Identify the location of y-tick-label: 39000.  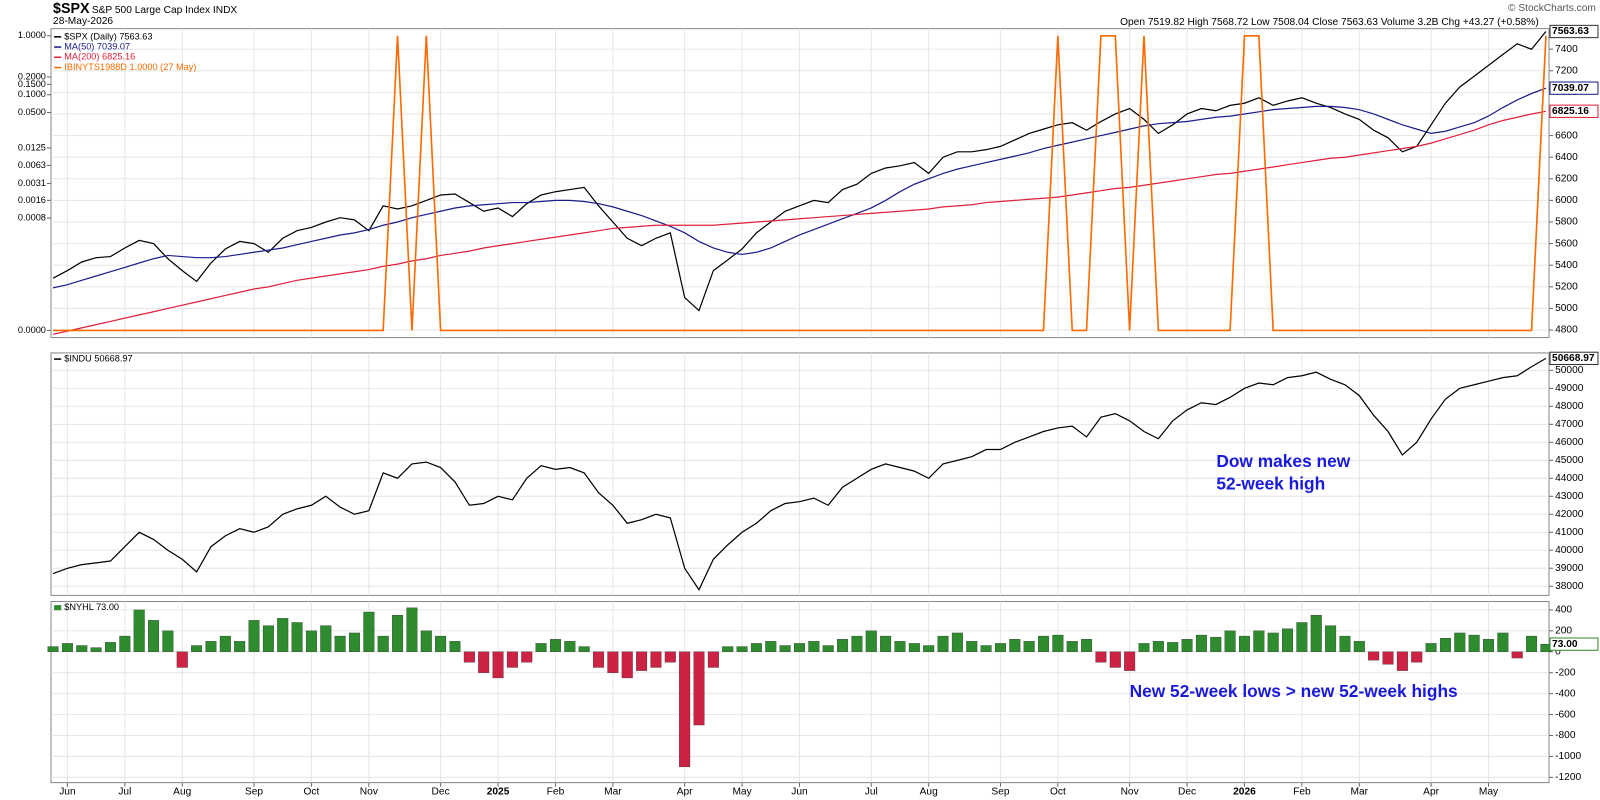
(1569, 568).